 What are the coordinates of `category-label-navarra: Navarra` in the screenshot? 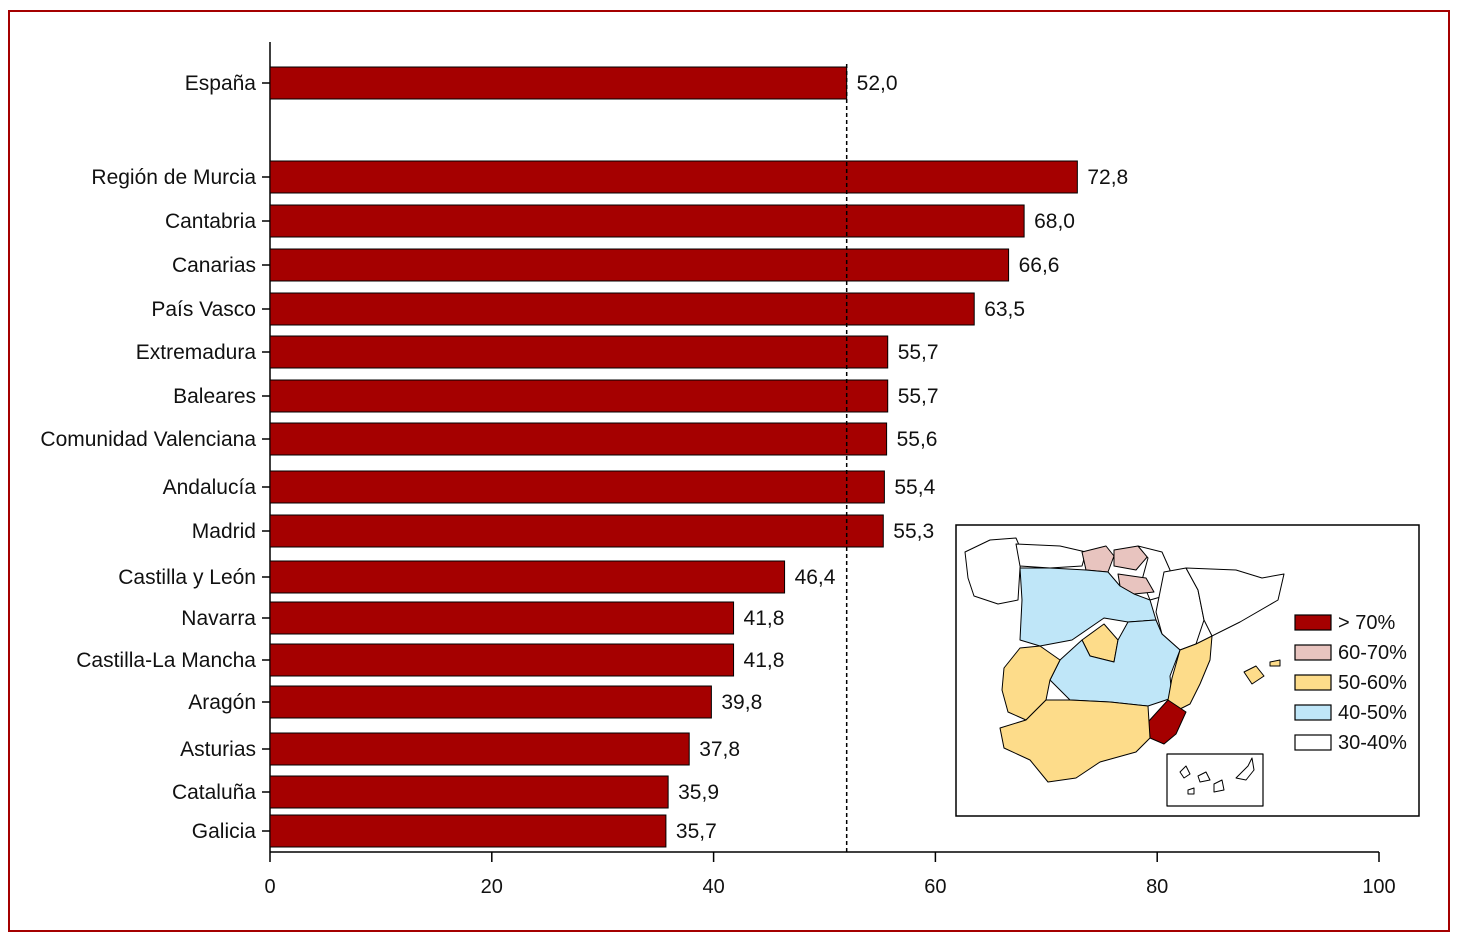 It's located at (218, 618).